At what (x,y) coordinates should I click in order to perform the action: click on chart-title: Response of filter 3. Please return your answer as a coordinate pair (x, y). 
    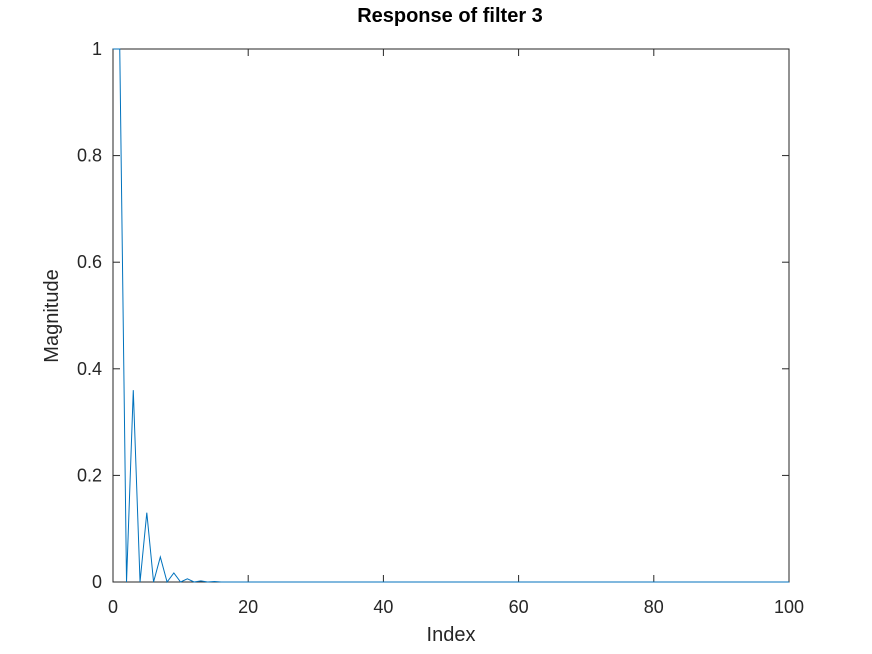
    Looking at the image, I should click on (450, 16).